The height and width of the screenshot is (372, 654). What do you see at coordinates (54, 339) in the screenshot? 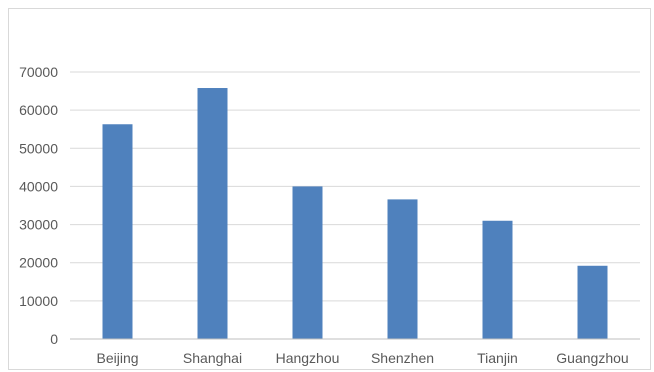
I see `y-tick-label: 0` at bounding box center [54, 339].